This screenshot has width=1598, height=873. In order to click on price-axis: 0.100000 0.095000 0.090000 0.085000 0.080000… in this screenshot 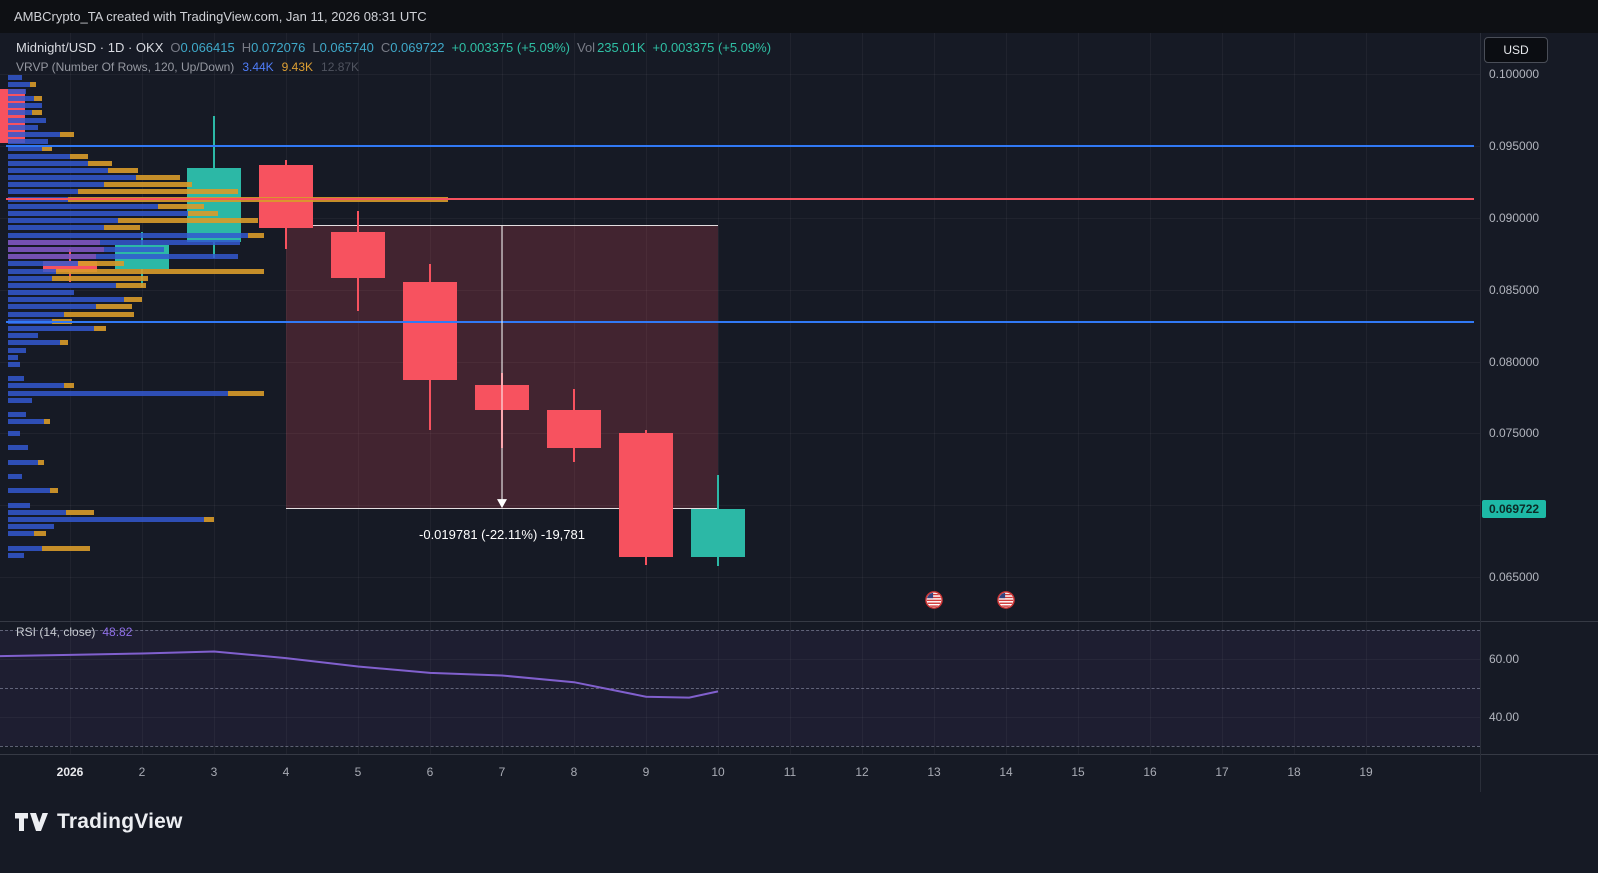, I will do `click(1539, 396)`.